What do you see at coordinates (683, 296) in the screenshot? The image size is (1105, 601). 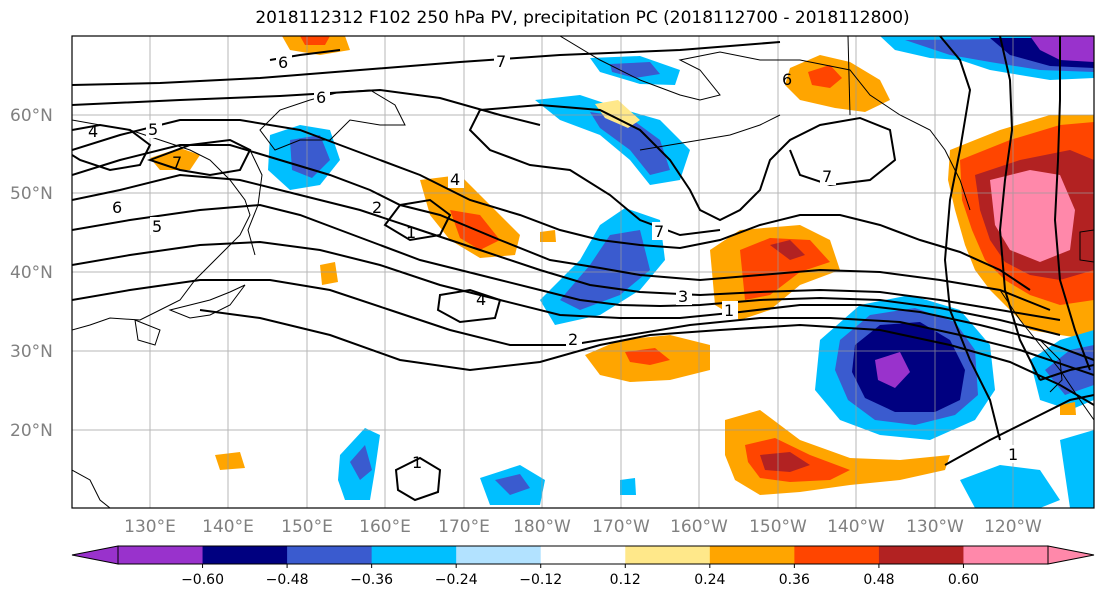 I see `contour-label: 3` at bounding box center [683, 296].